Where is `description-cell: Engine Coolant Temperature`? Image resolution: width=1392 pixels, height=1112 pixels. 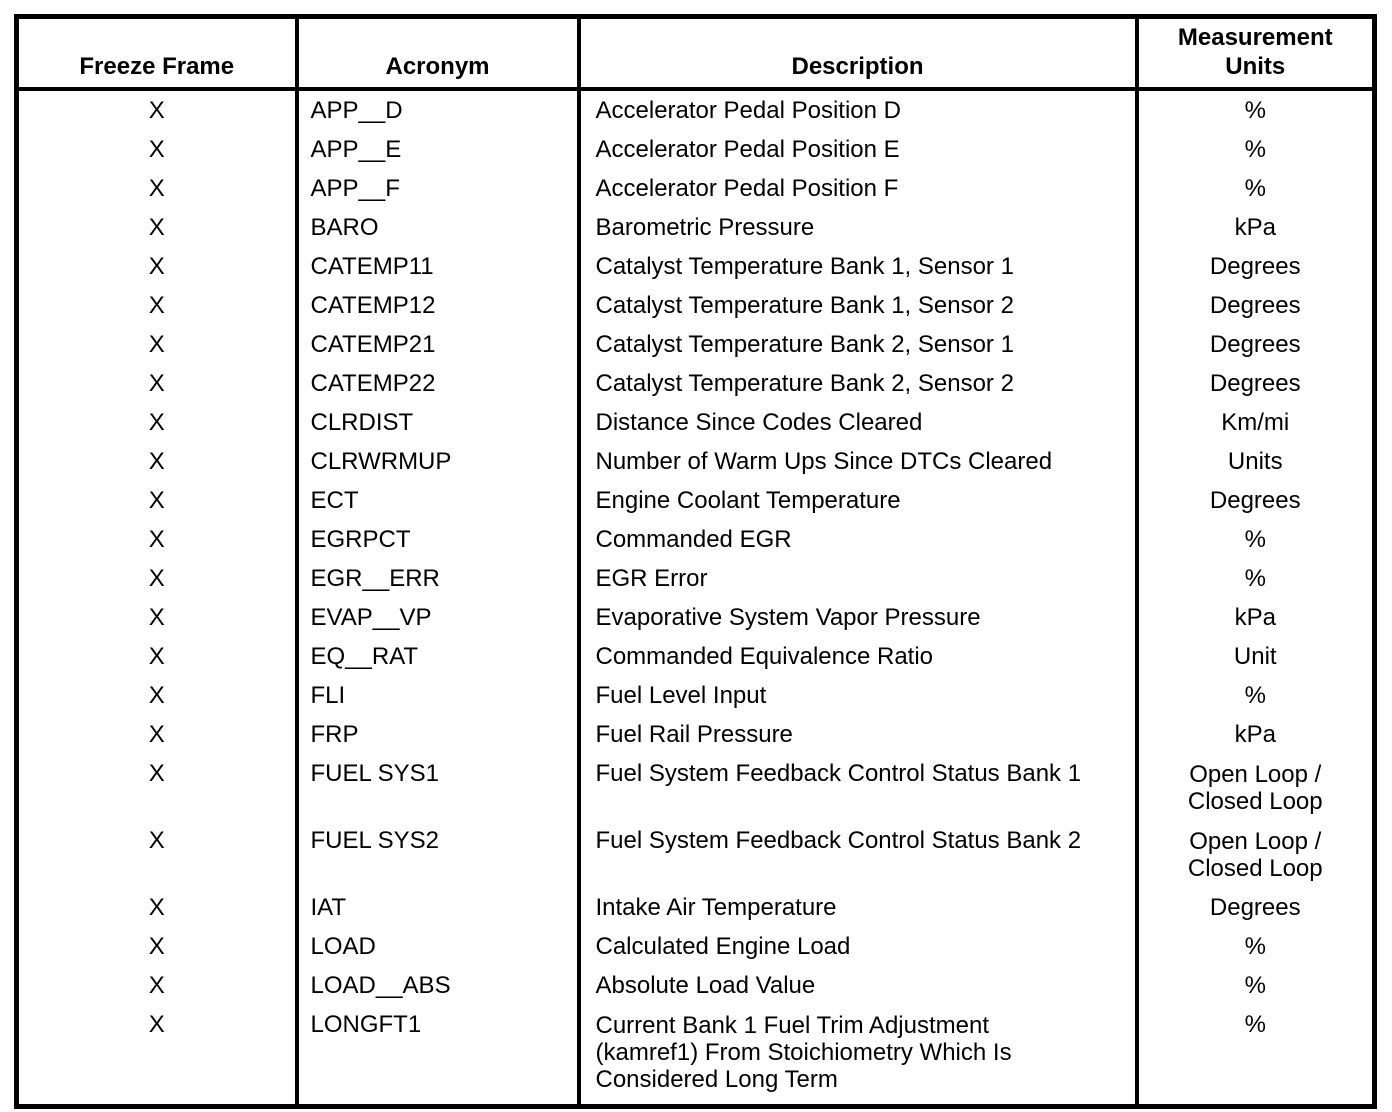
description-cell: Engine Coolant Temperature is located at coordinates (856, 500).